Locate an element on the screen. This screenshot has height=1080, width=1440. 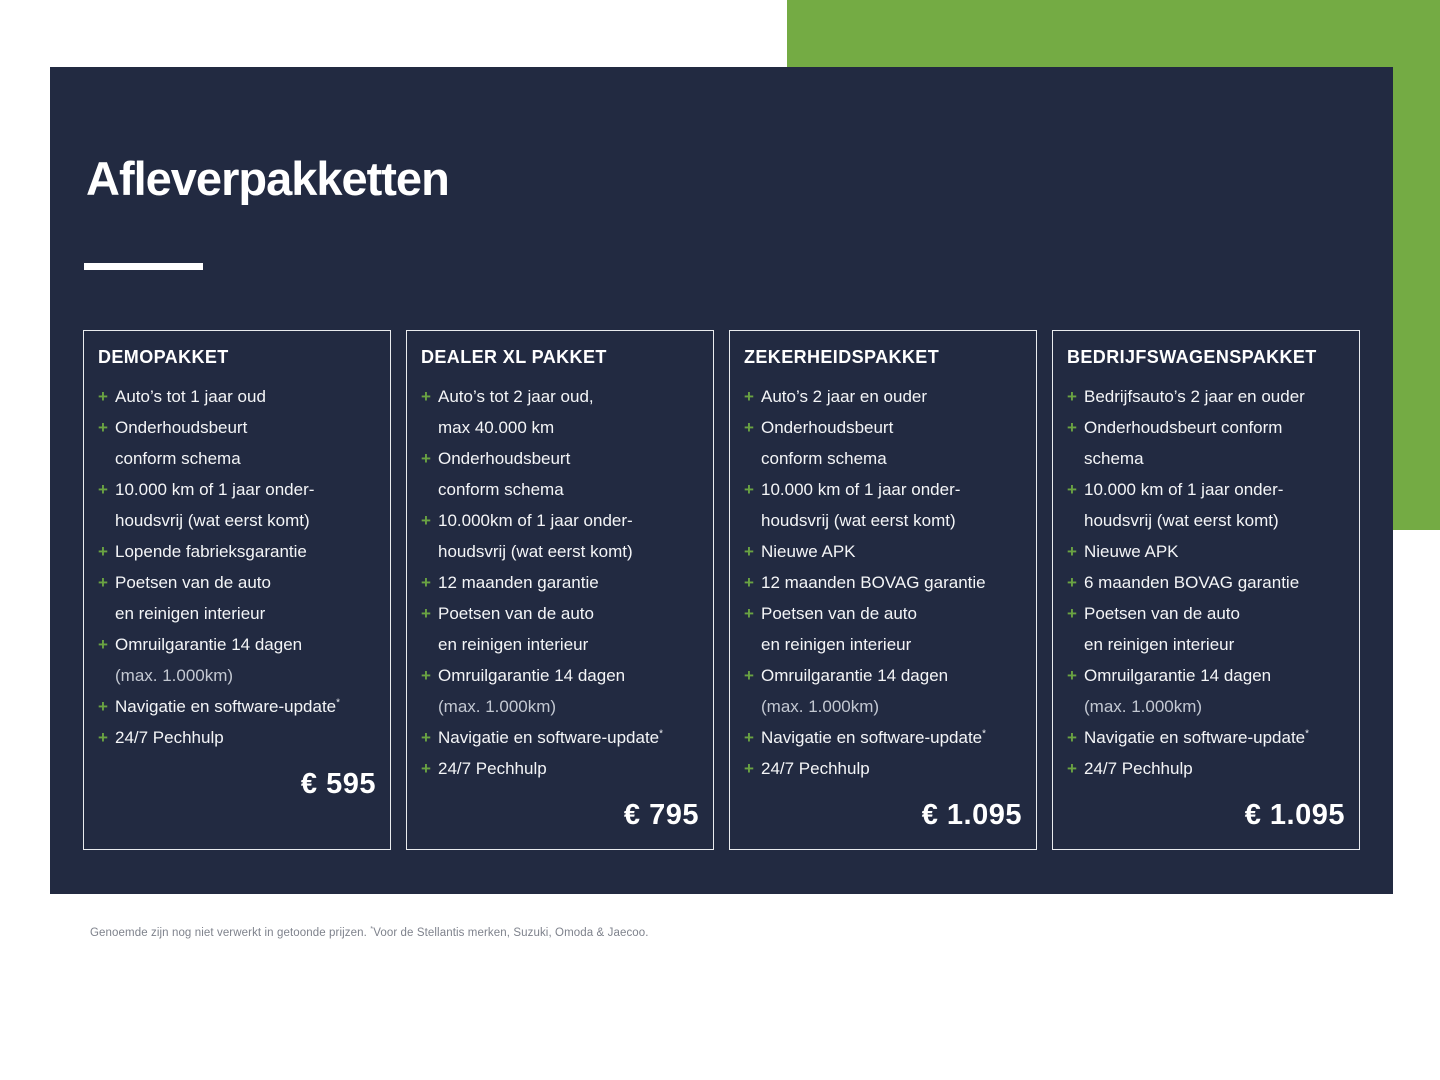
feature-line: +6 maanden BOVAG garantie is located at coordinates (1206, 582).